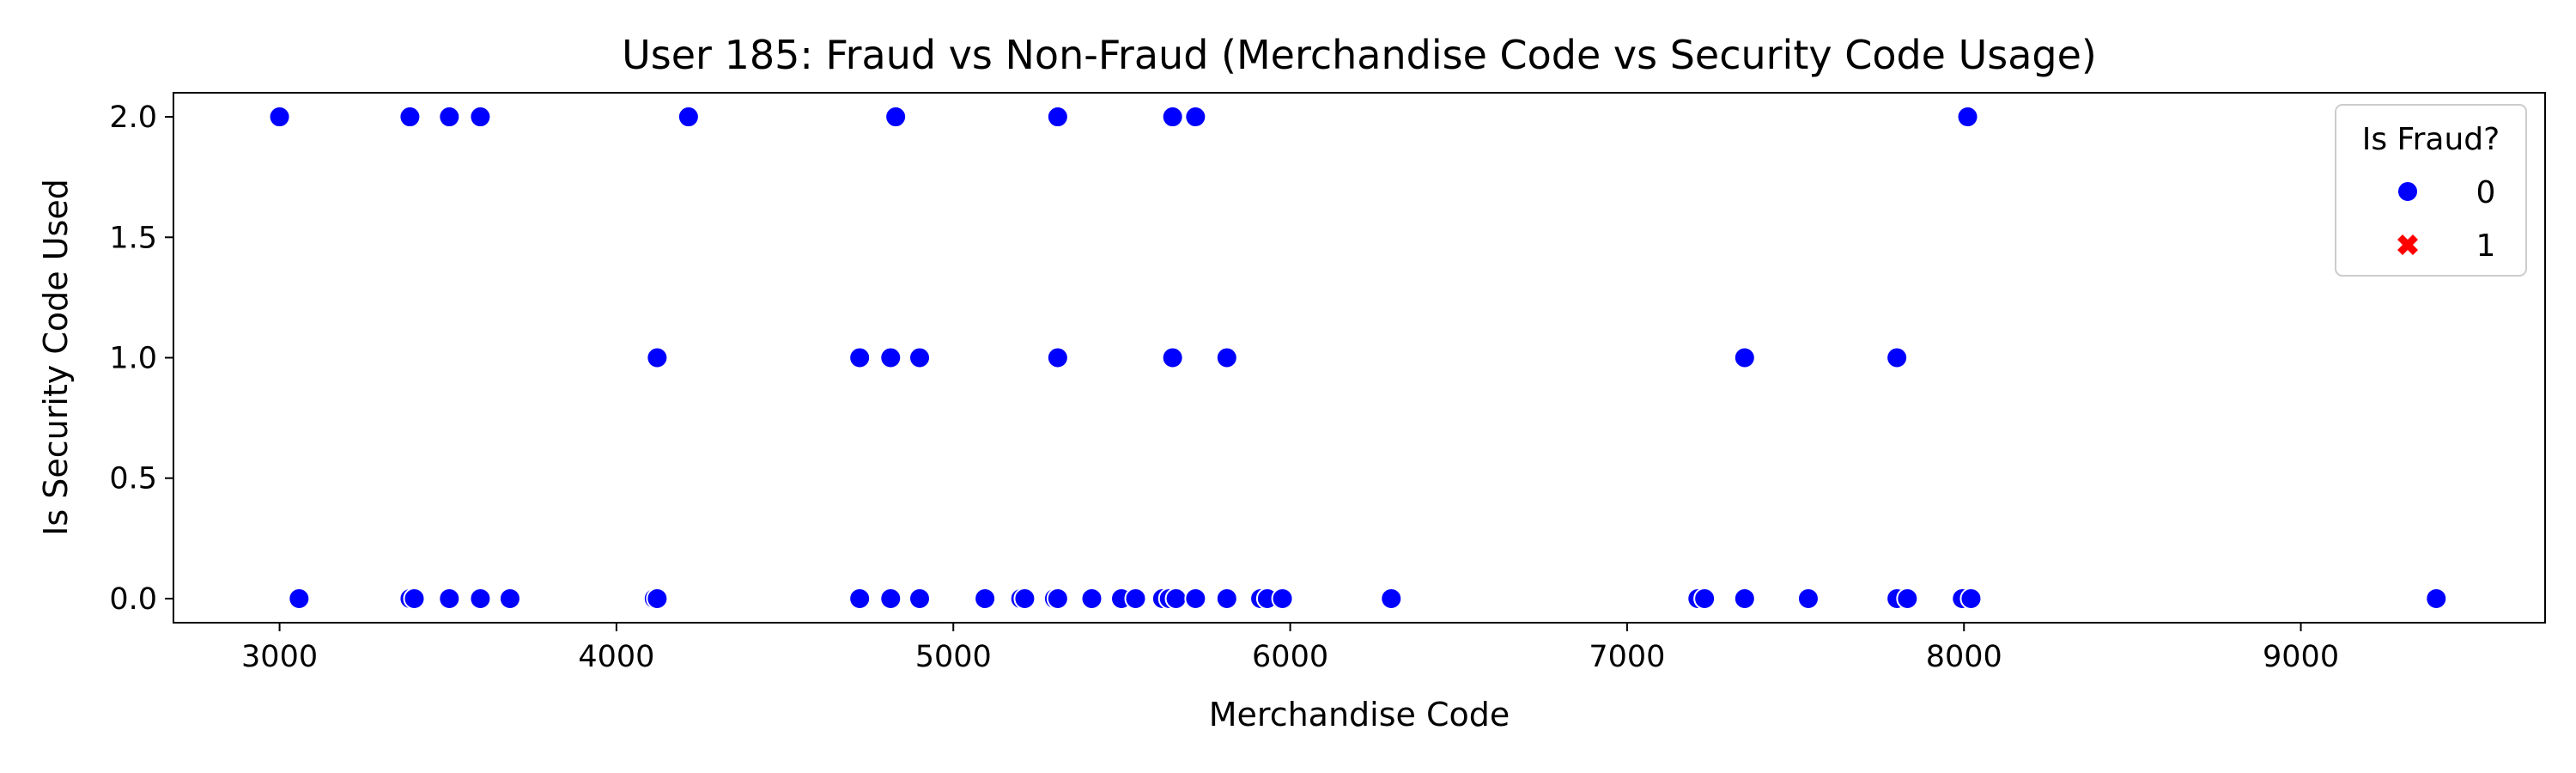  I want to click on legend-label-0: 0, so click(2486, 192).